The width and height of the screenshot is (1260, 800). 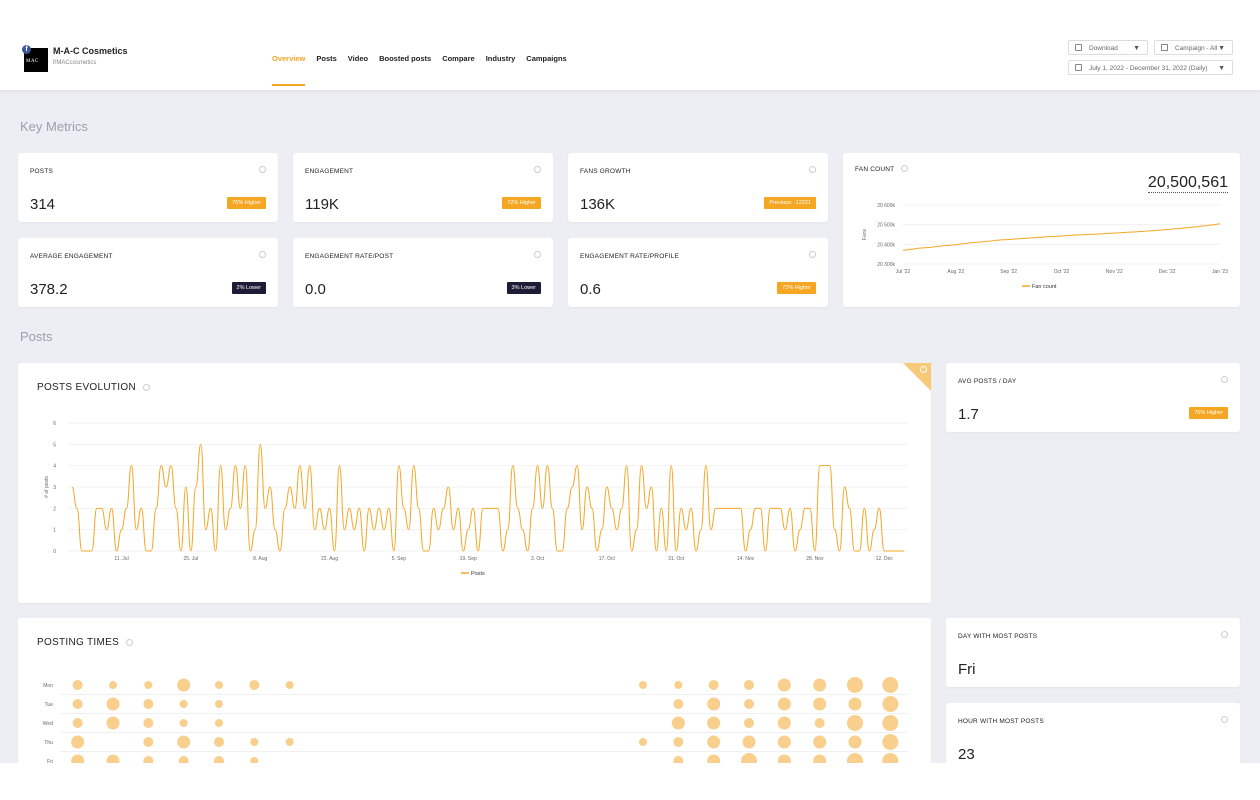 I want to click on tab-posts: Posts, so click(x=326, y=58).